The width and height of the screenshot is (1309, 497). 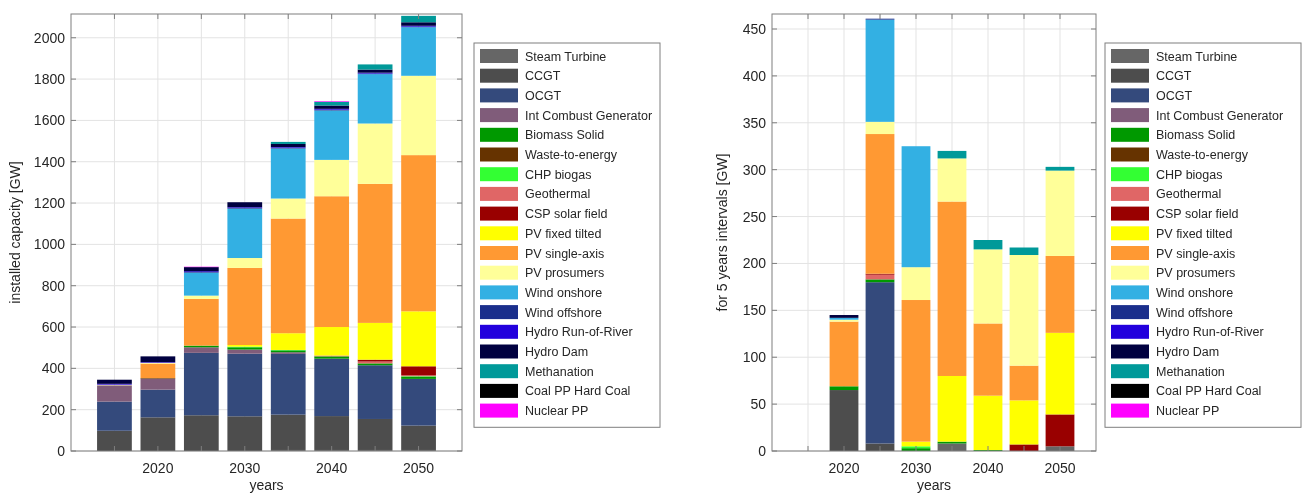 I want to click on y-tick-label: 1400, so click(x=49, y=161).